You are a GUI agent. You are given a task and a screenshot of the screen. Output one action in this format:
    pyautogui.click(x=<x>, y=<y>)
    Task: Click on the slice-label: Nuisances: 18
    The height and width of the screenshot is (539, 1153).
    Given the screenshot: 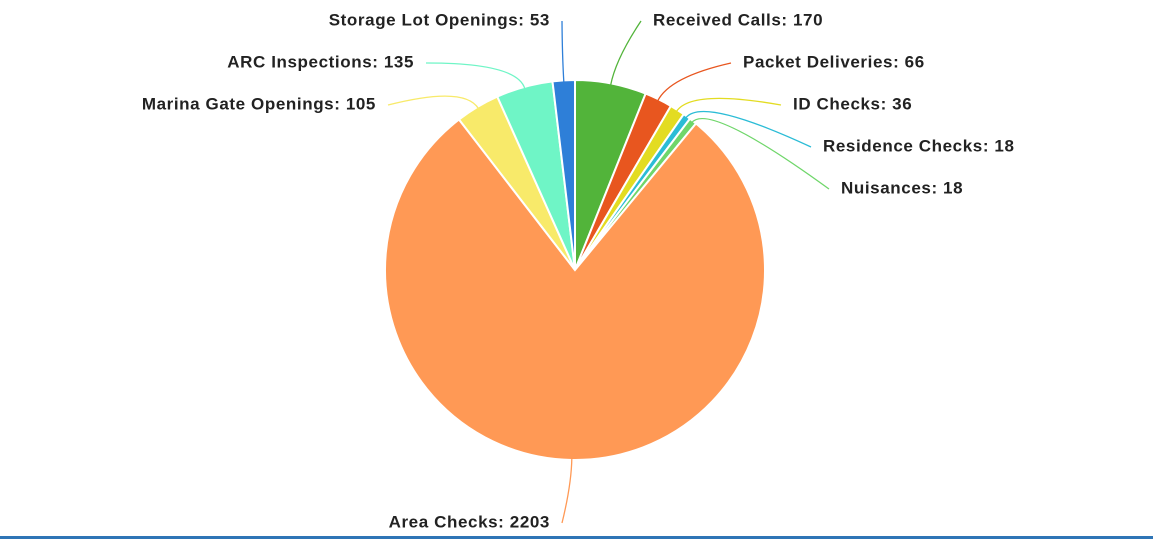 What is the action you would take?
    pyautogui.click(x=902, y=187)
    